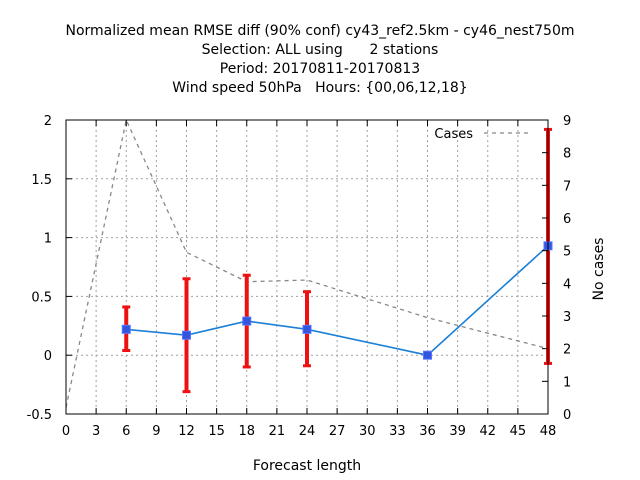 The height and width of the screenshot is (480, 640). Describe the element at coordinates (337, 431) in the screenshot. I see `x-tick-label: 27` at that location.